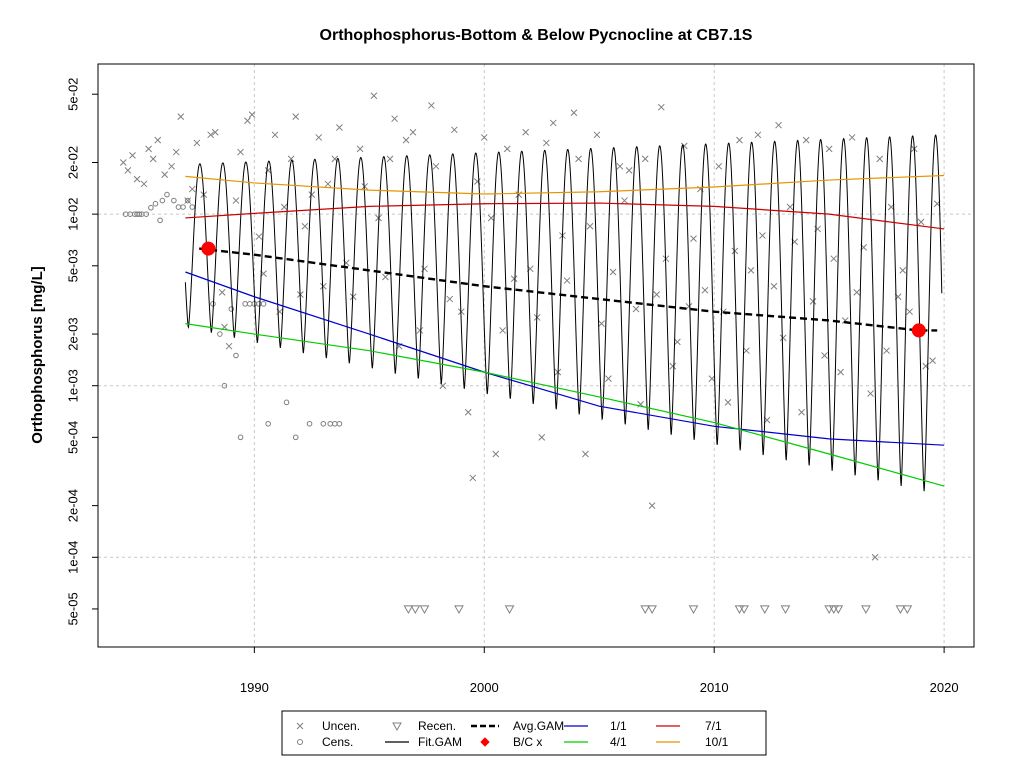 The height and width of the screenshot is (768, 1024). I want to click on legend-label: Recen., so click(437, 726).